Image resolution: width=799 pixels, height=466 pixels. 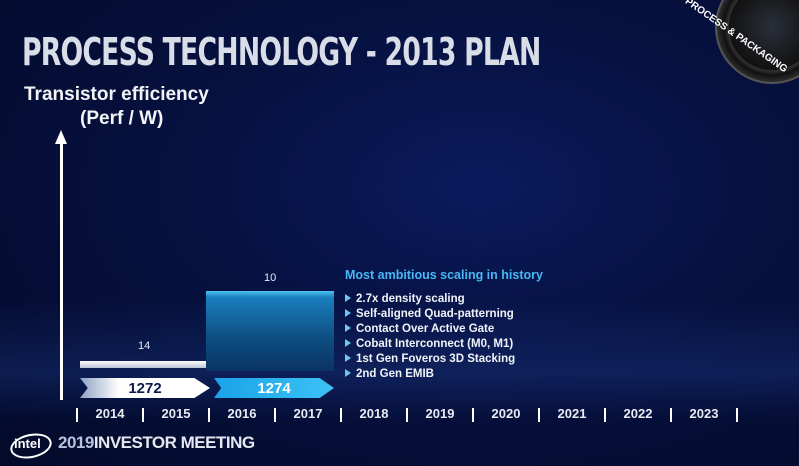 I want to click on process-1272-chevron: 1272, so click(x=145, y=388).